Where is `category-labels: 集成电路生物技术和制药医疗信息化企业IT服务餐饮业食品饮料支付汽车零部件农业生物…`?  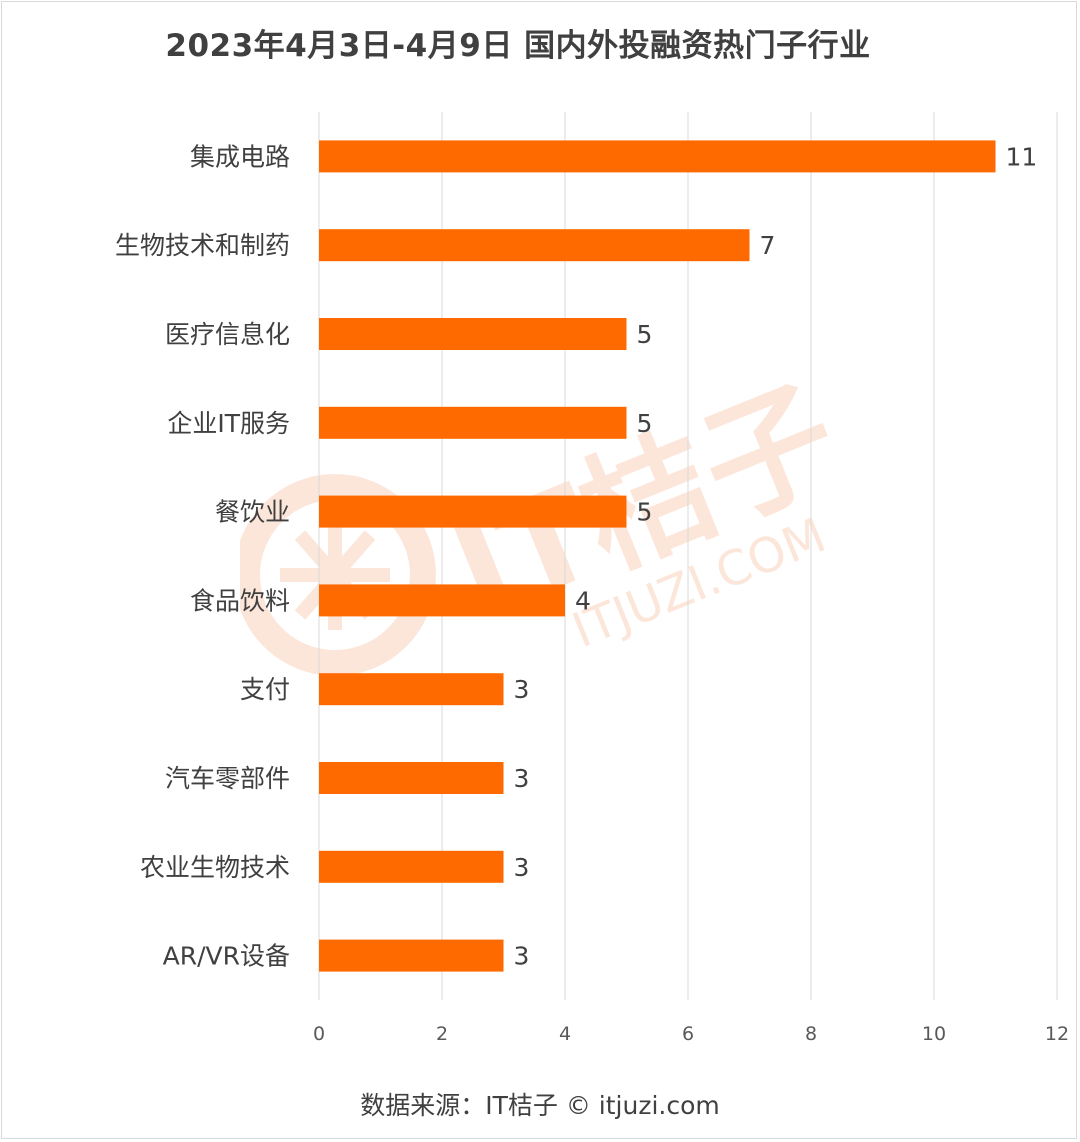
category-labels: 集成电路生物技术和制药医疗信息化企业IT服务餐饮业食品饮料支付汽车零部件农业生物… is located at coordinates (202, 556).